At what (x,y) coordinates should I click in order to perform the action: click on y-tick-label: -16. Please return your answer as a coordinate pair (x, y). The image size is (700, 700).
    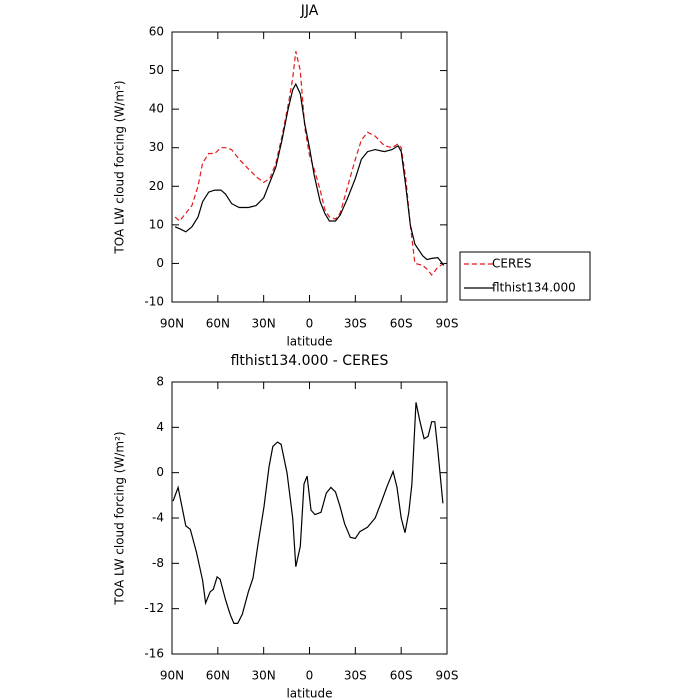
    Looking at the image, I should click on (154, 654).